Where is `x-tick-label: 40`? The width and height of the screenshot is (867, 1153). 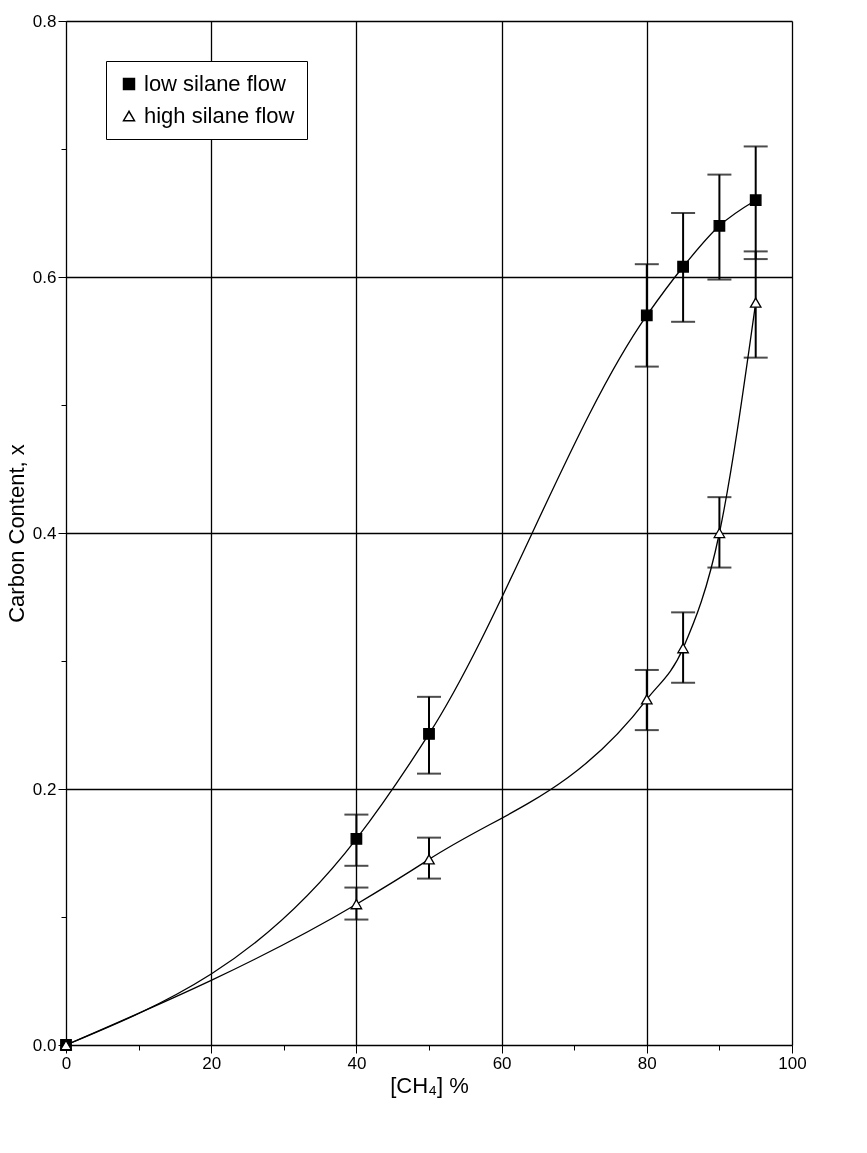 x-tick-label: 40 is located at coordinates (357, 1063).